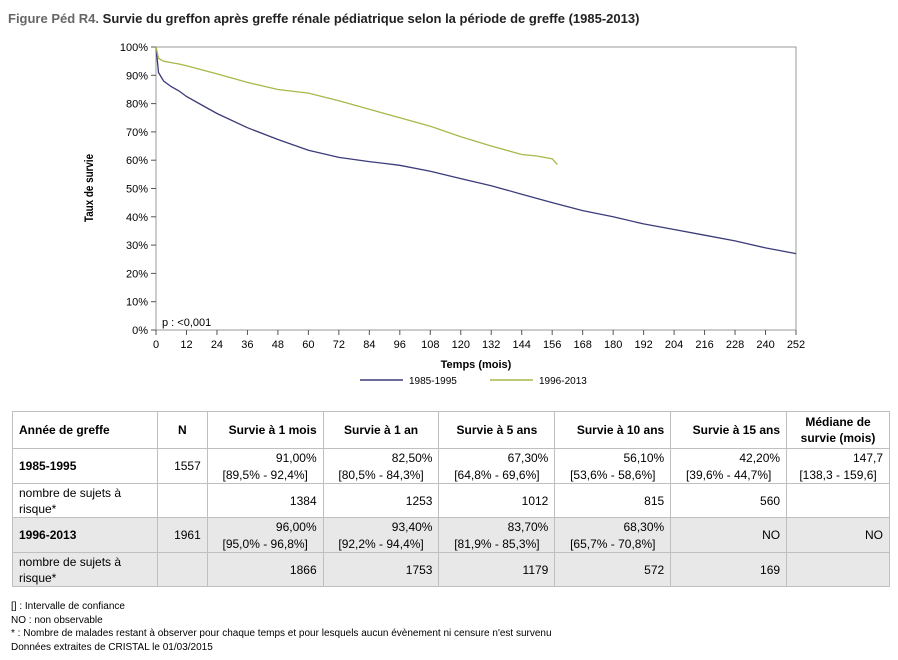  I want to click on cell-n: 1961, so click(182, 535).